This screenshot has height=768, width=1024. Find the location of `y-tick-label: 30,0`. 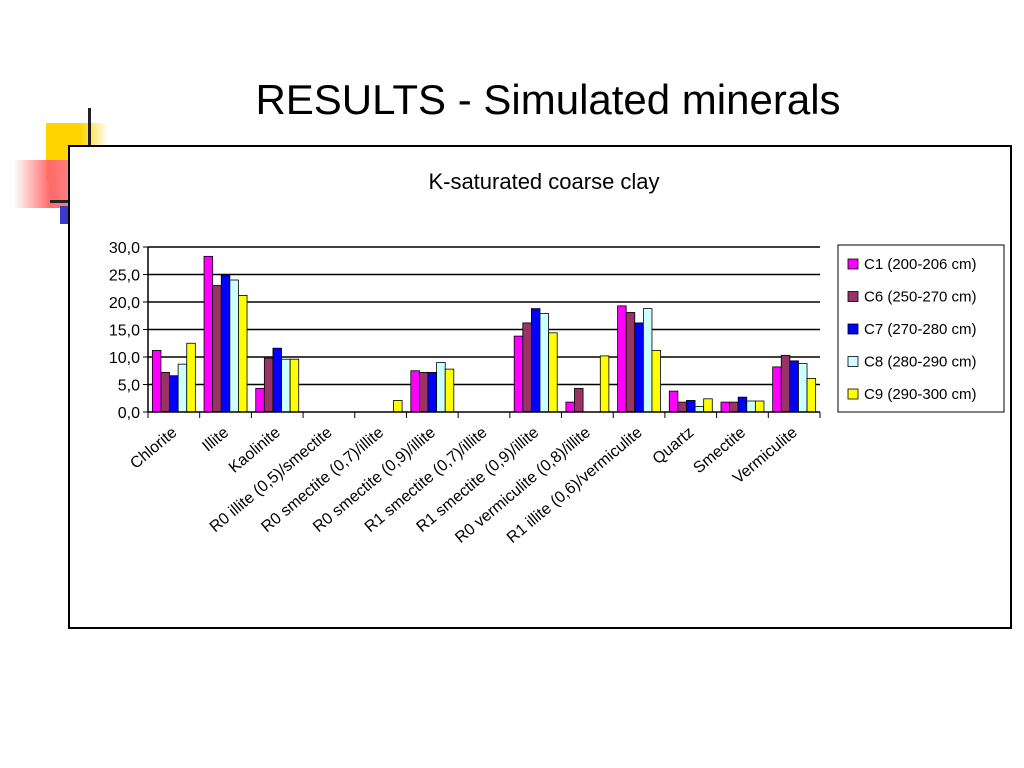

y-tick-label: 30,0 is located at coordinates (124, 248).